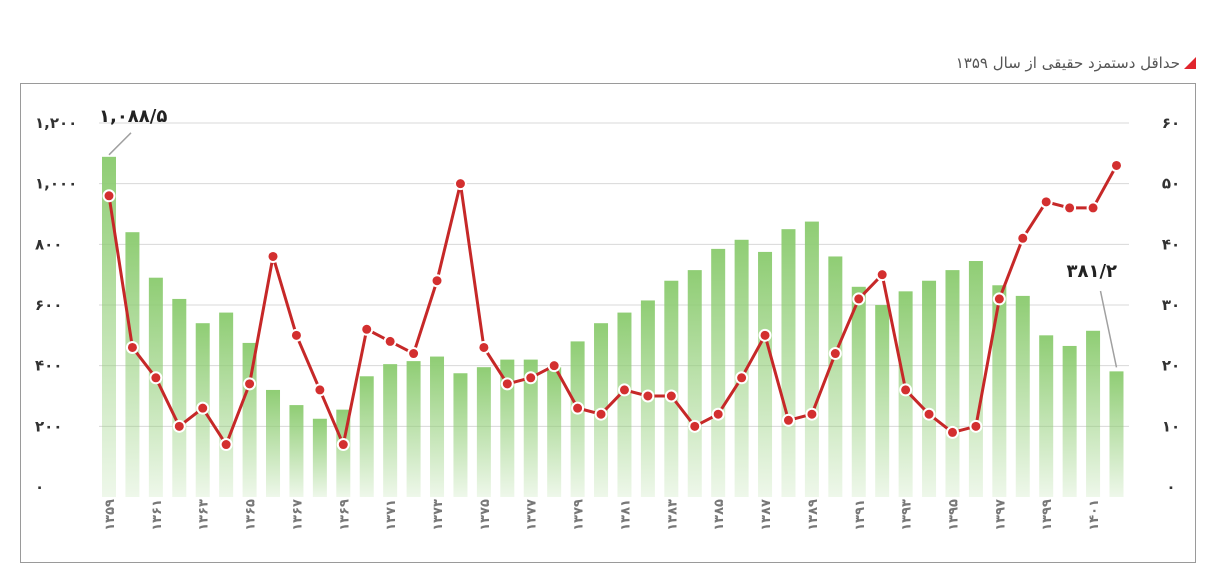  I want to click on x-tick-label: ۱۳۹۱, so click(860, 515).